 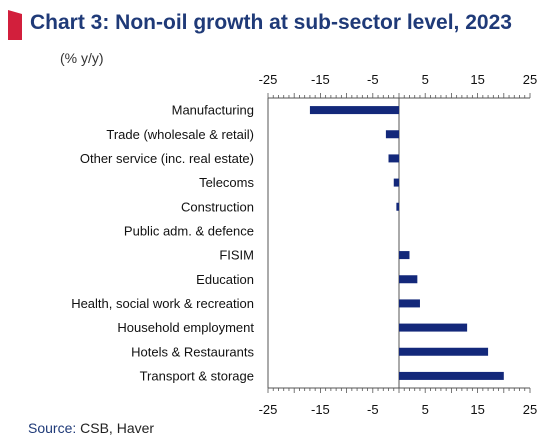 What do you see at coordinates (192, 351) in the screenshot?
I see `category-label: Hotels & Restaurants` at bounding box center [192, 351].